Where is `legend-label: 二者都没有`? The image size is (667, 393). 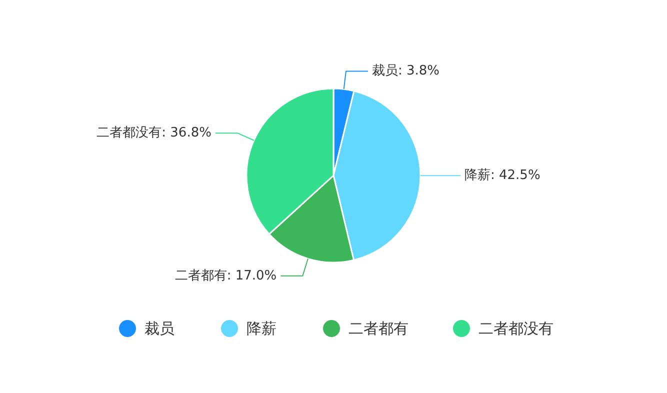 legend-label: 二者都没有 is located at coordinates (516, 329).